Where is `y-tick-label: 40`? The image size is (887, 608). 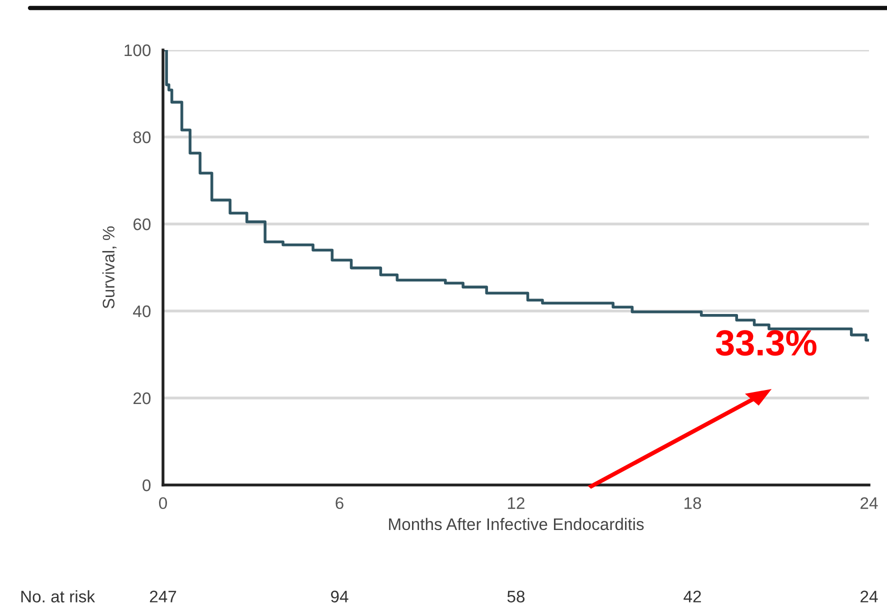 y-tick-label: 40 is located at coordinates (142, 311).